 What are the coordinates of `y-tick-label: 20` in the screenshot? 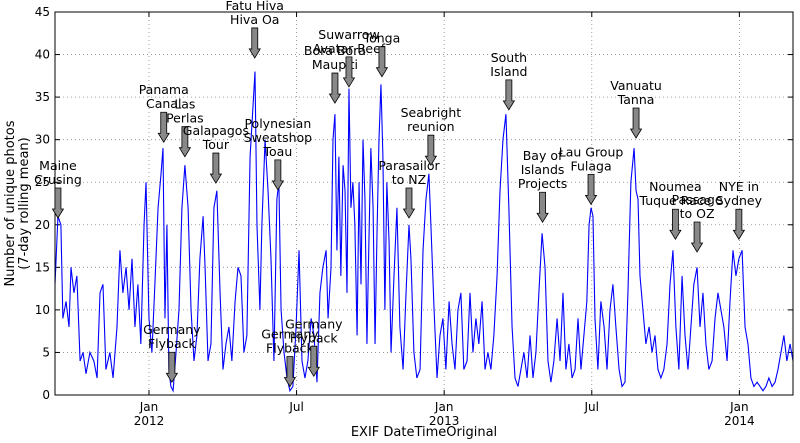 It's located at (42, 225).